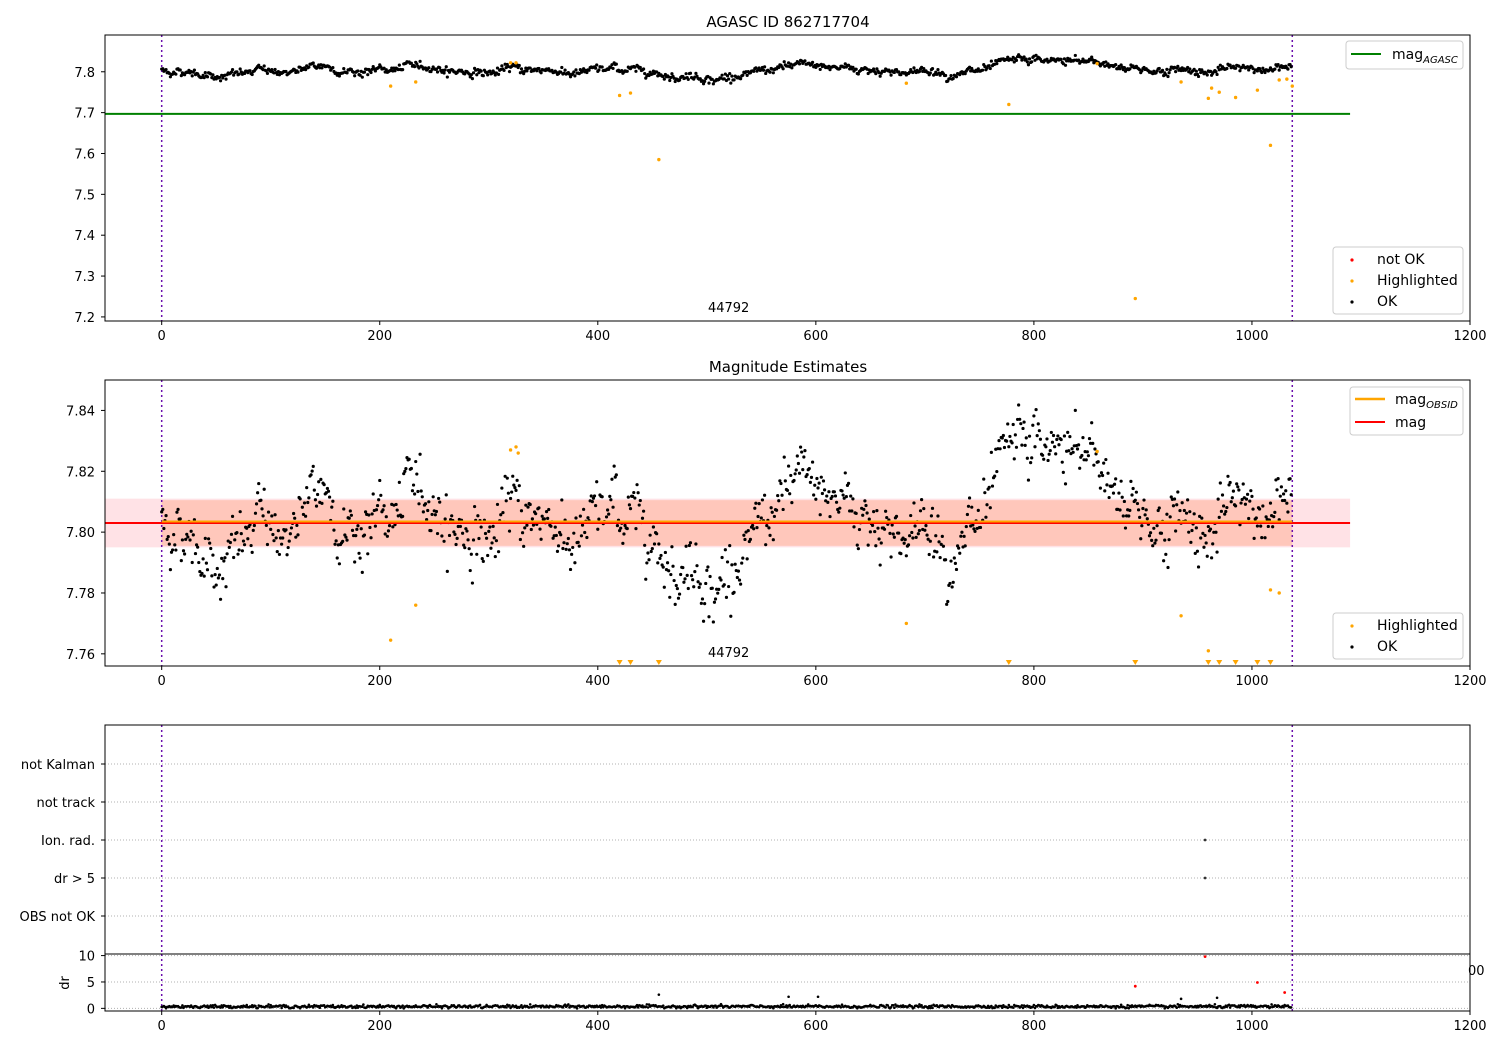 The width and height of the screenshot is (1500, 1050). Describe the element at coordinates (84, 195) in the screenshot. I see `y-tick-label: 7.5` at that location.